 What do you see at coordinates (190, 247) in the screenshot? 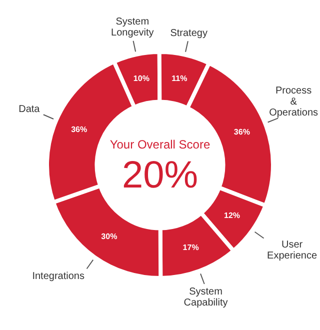
I see `data-label: 17%` at bounding box center [190, 247].